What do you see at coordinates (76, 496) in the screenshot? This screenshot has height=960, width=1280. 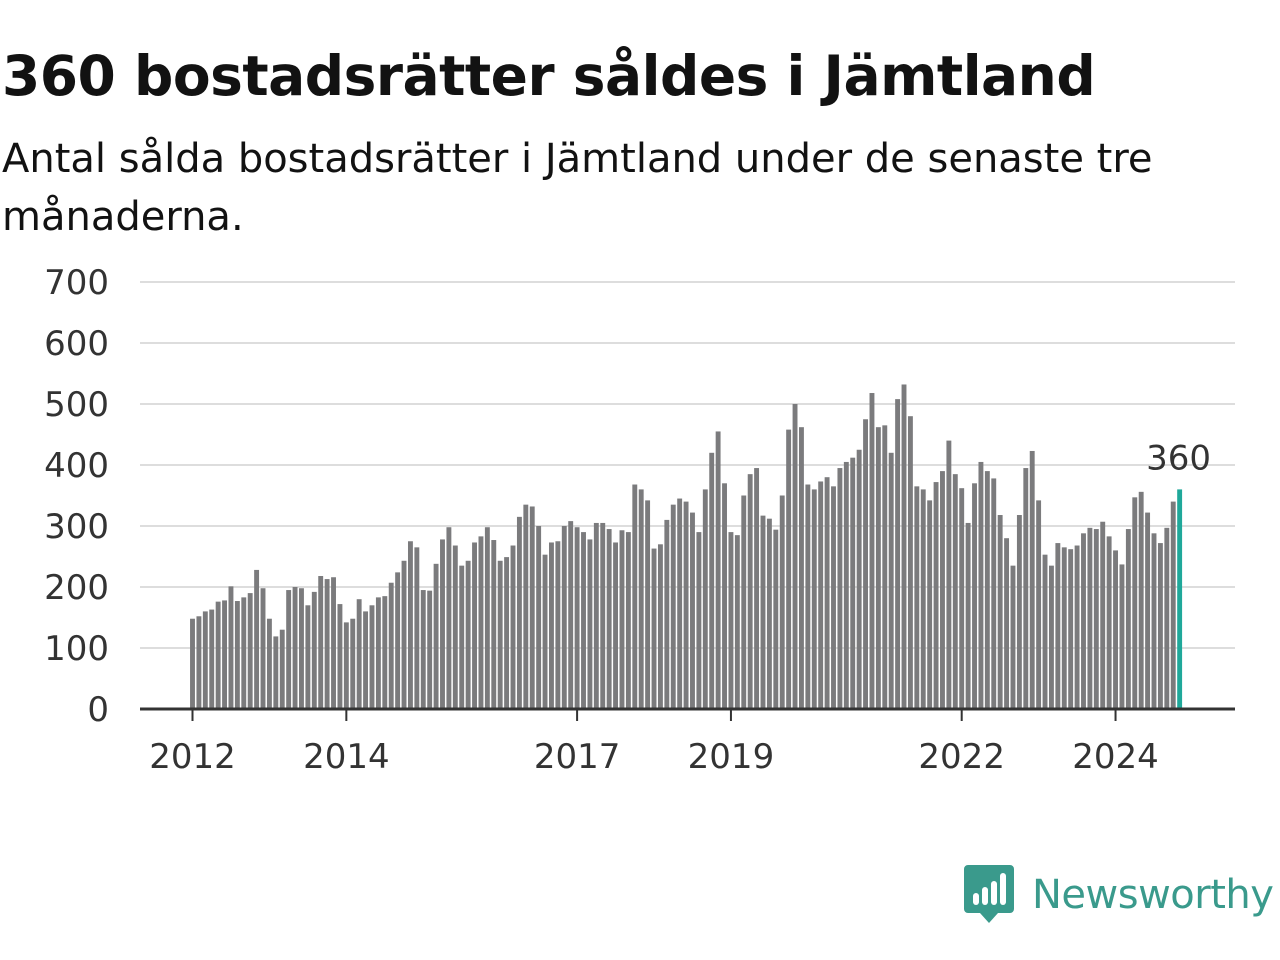 I see `y-axis-labels: 0 100 200 300 400 500 600 700` at bounding box center [76, 496].